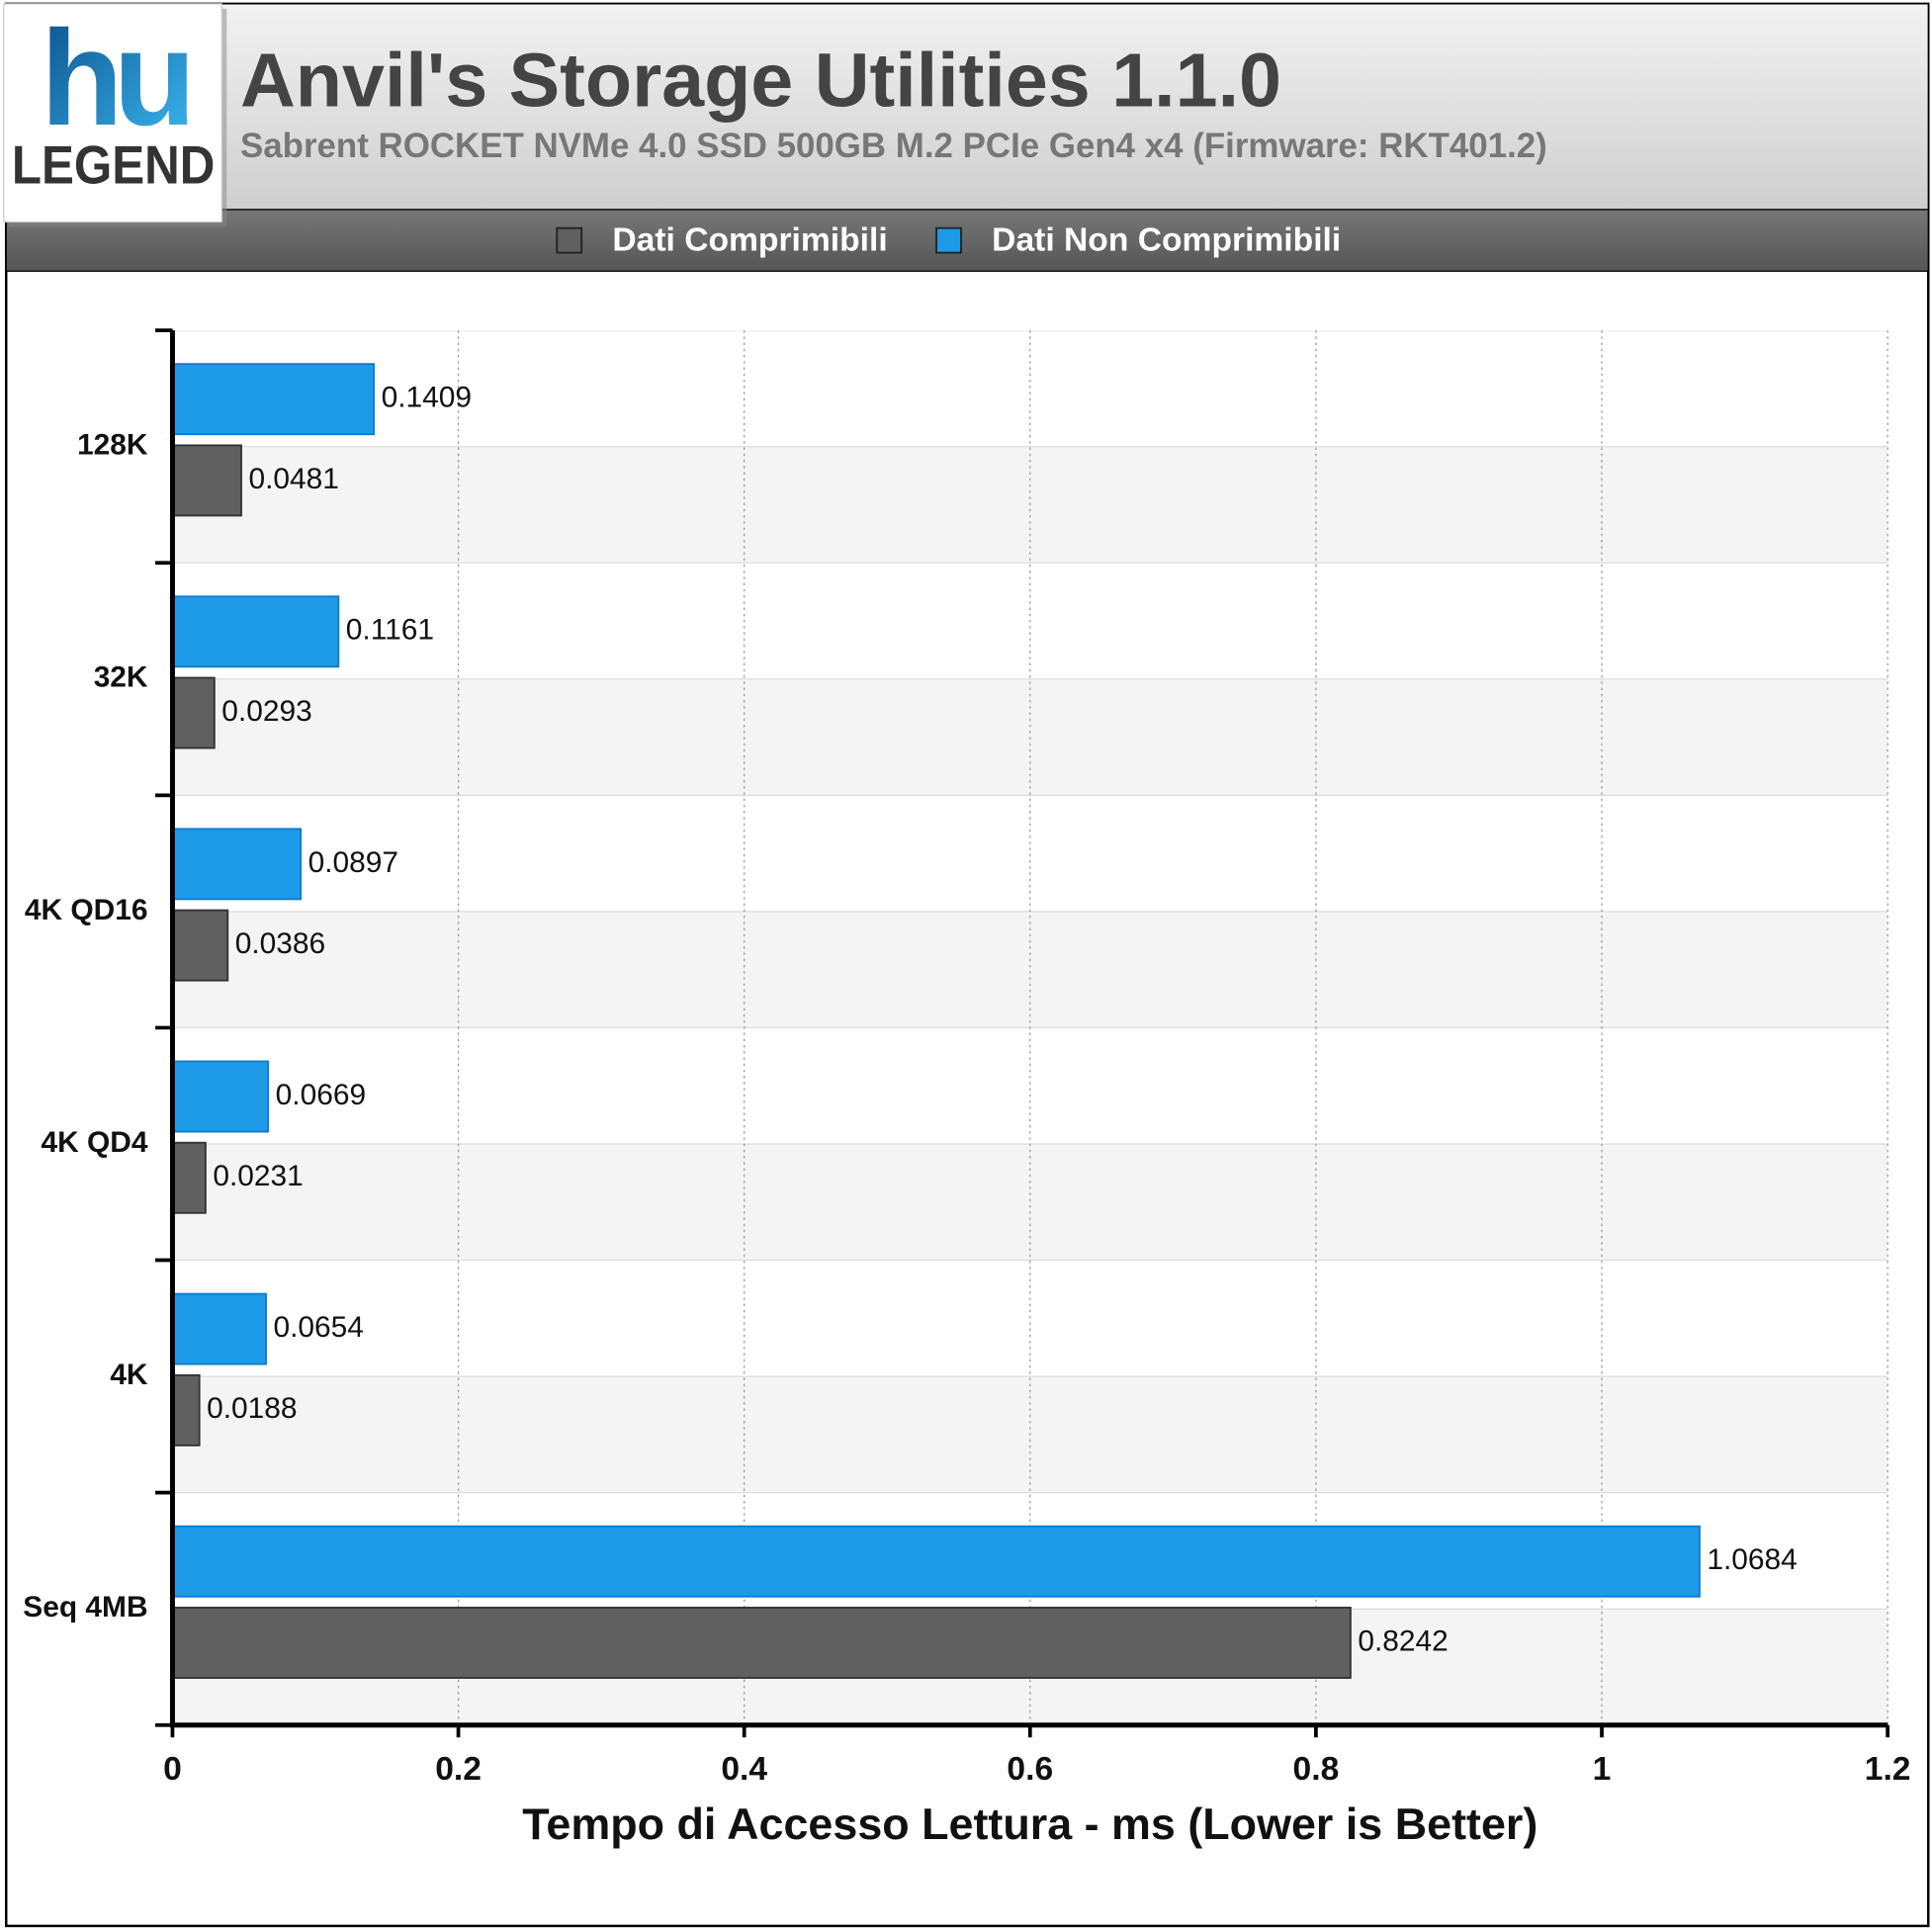  What do you see at coordinates (1752, 1559) in the screenshot?
I see `value-label: 1.0684` at bounding box center [1752, 1559].